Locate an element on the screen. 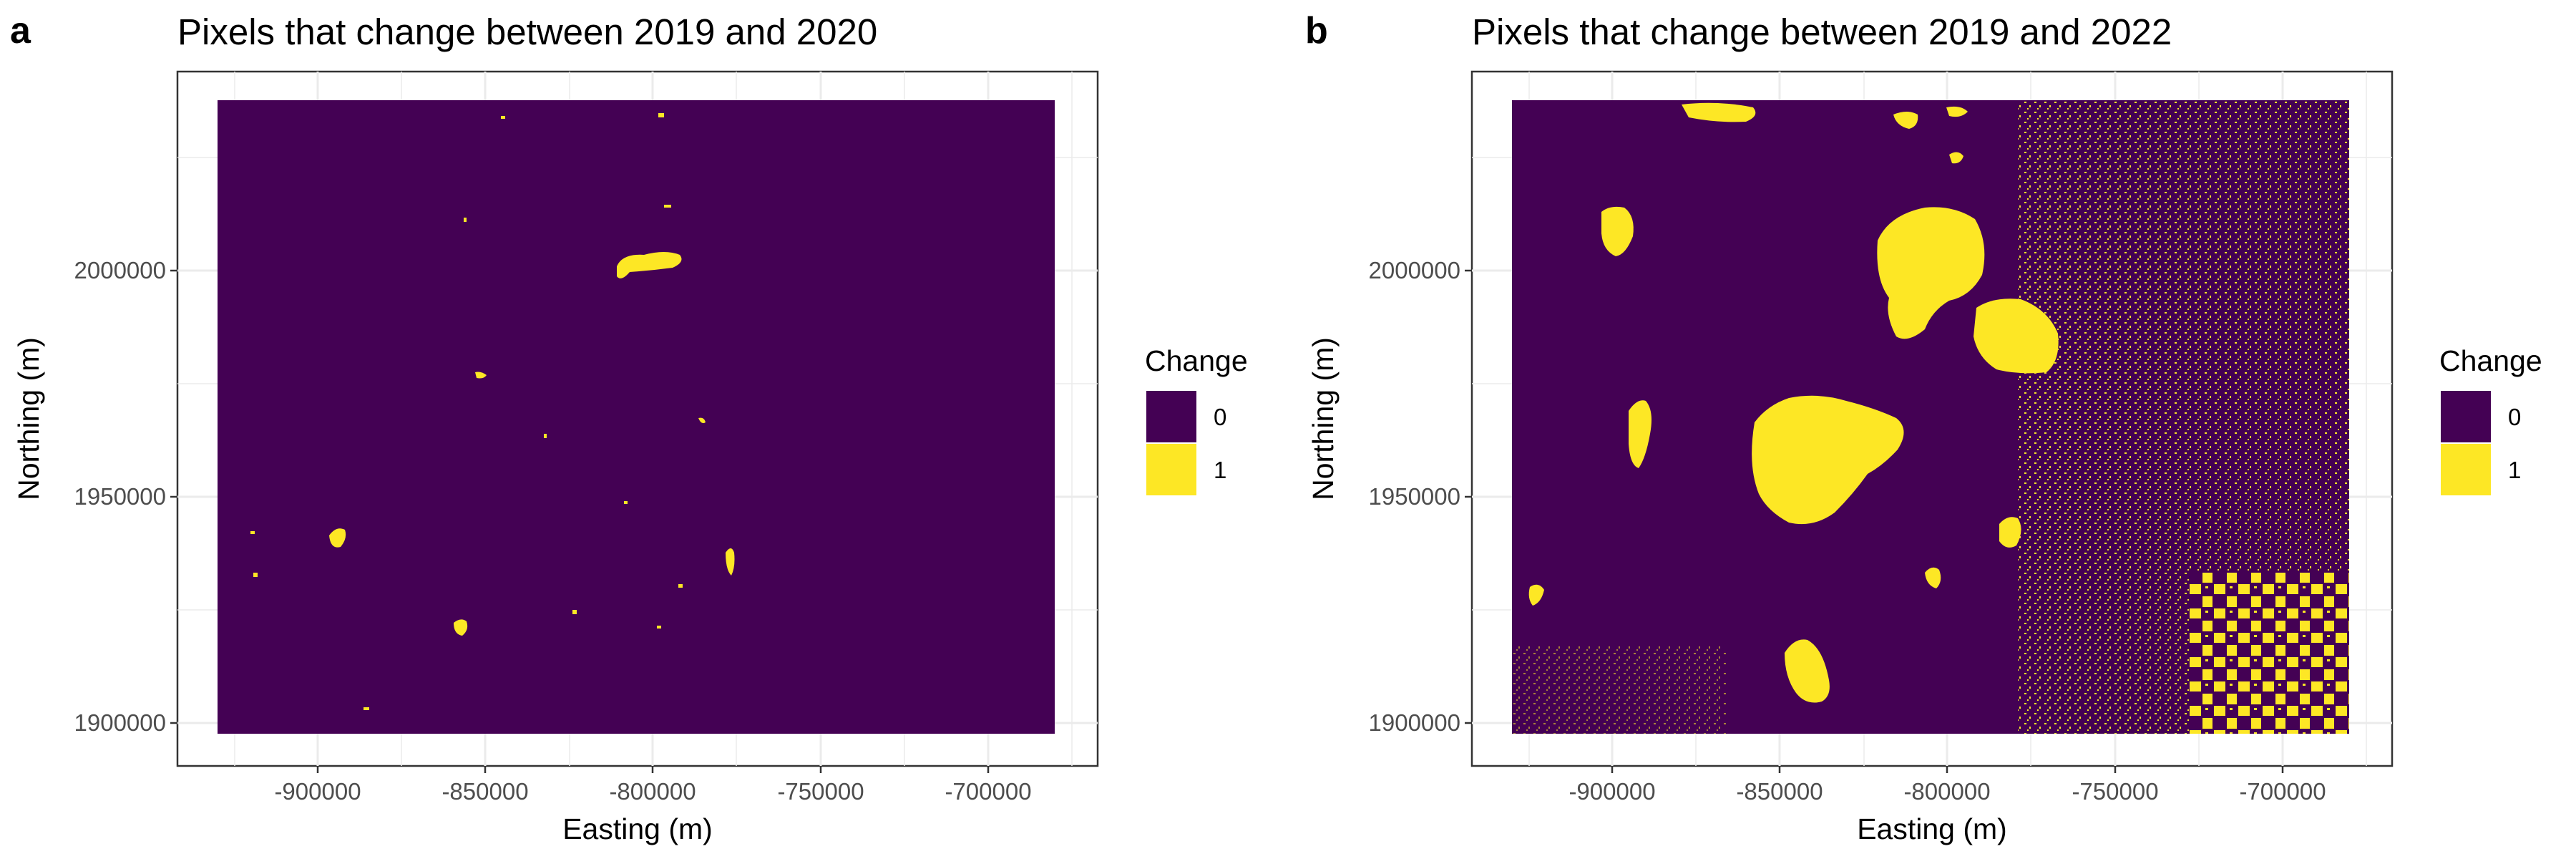 This screenshot has height=859, width=2576. panel-title: Pixels that change between 2019 and 2022 is located at coordinates (1822, 31).